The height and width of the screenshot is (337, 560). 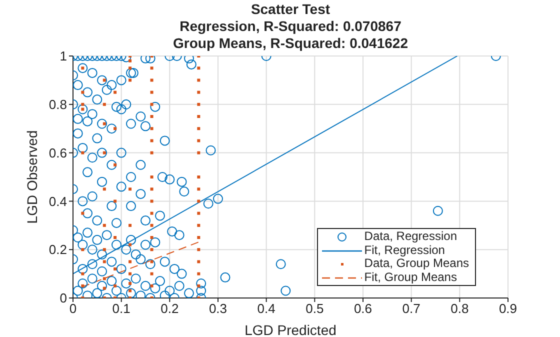 I want to click on y-tick-label: 1, so click(x=63, y=56).